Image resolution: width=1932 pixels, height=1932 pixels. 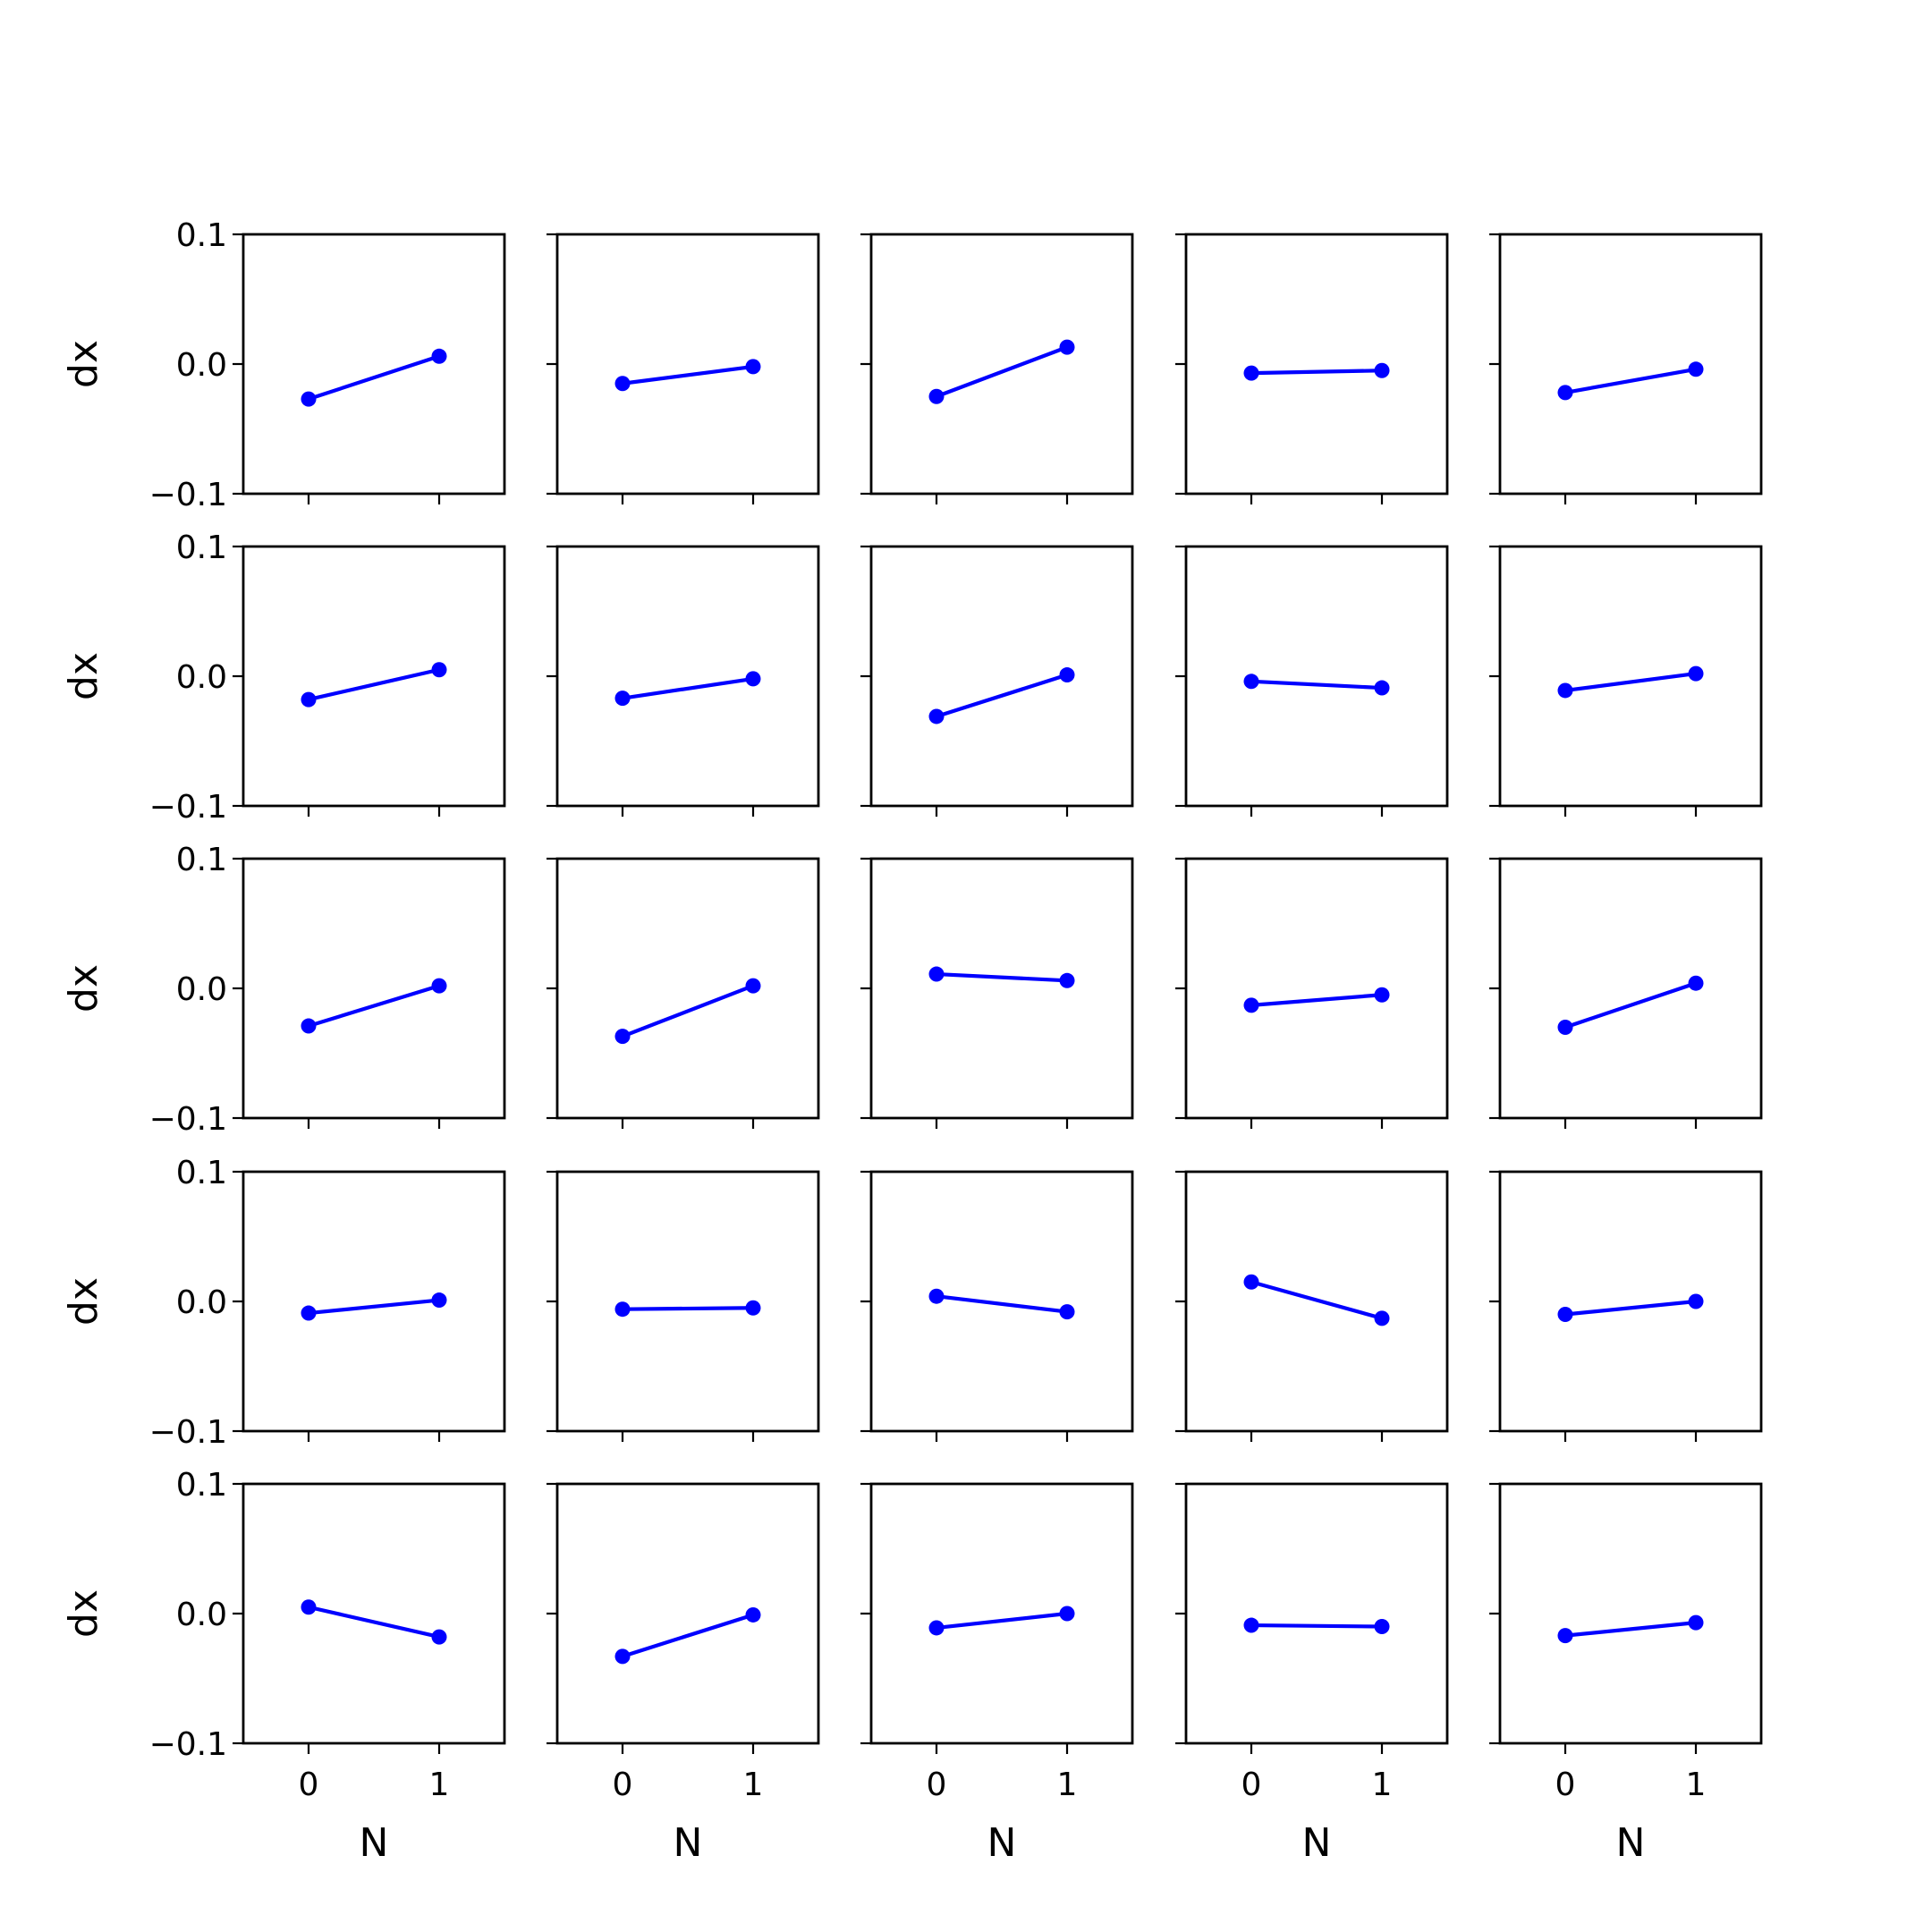 What do you see at coordinates (1312, 1674) in the screenshot?
I see `panel-r5-c4: 0 1 N` at bounding box center [1312, 1674].